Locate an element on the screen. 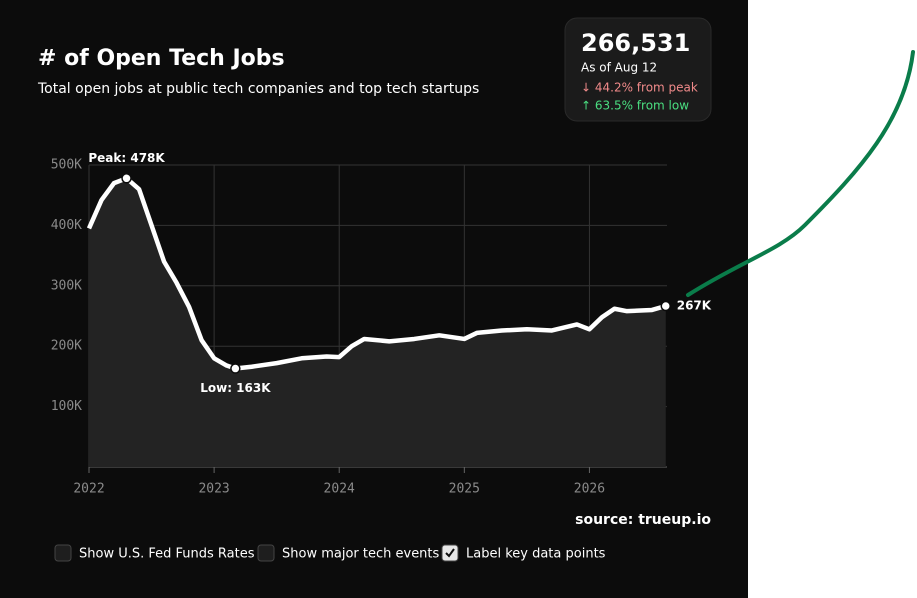  checkbox-label: Show major tech events is located at coordinates (361, 554).